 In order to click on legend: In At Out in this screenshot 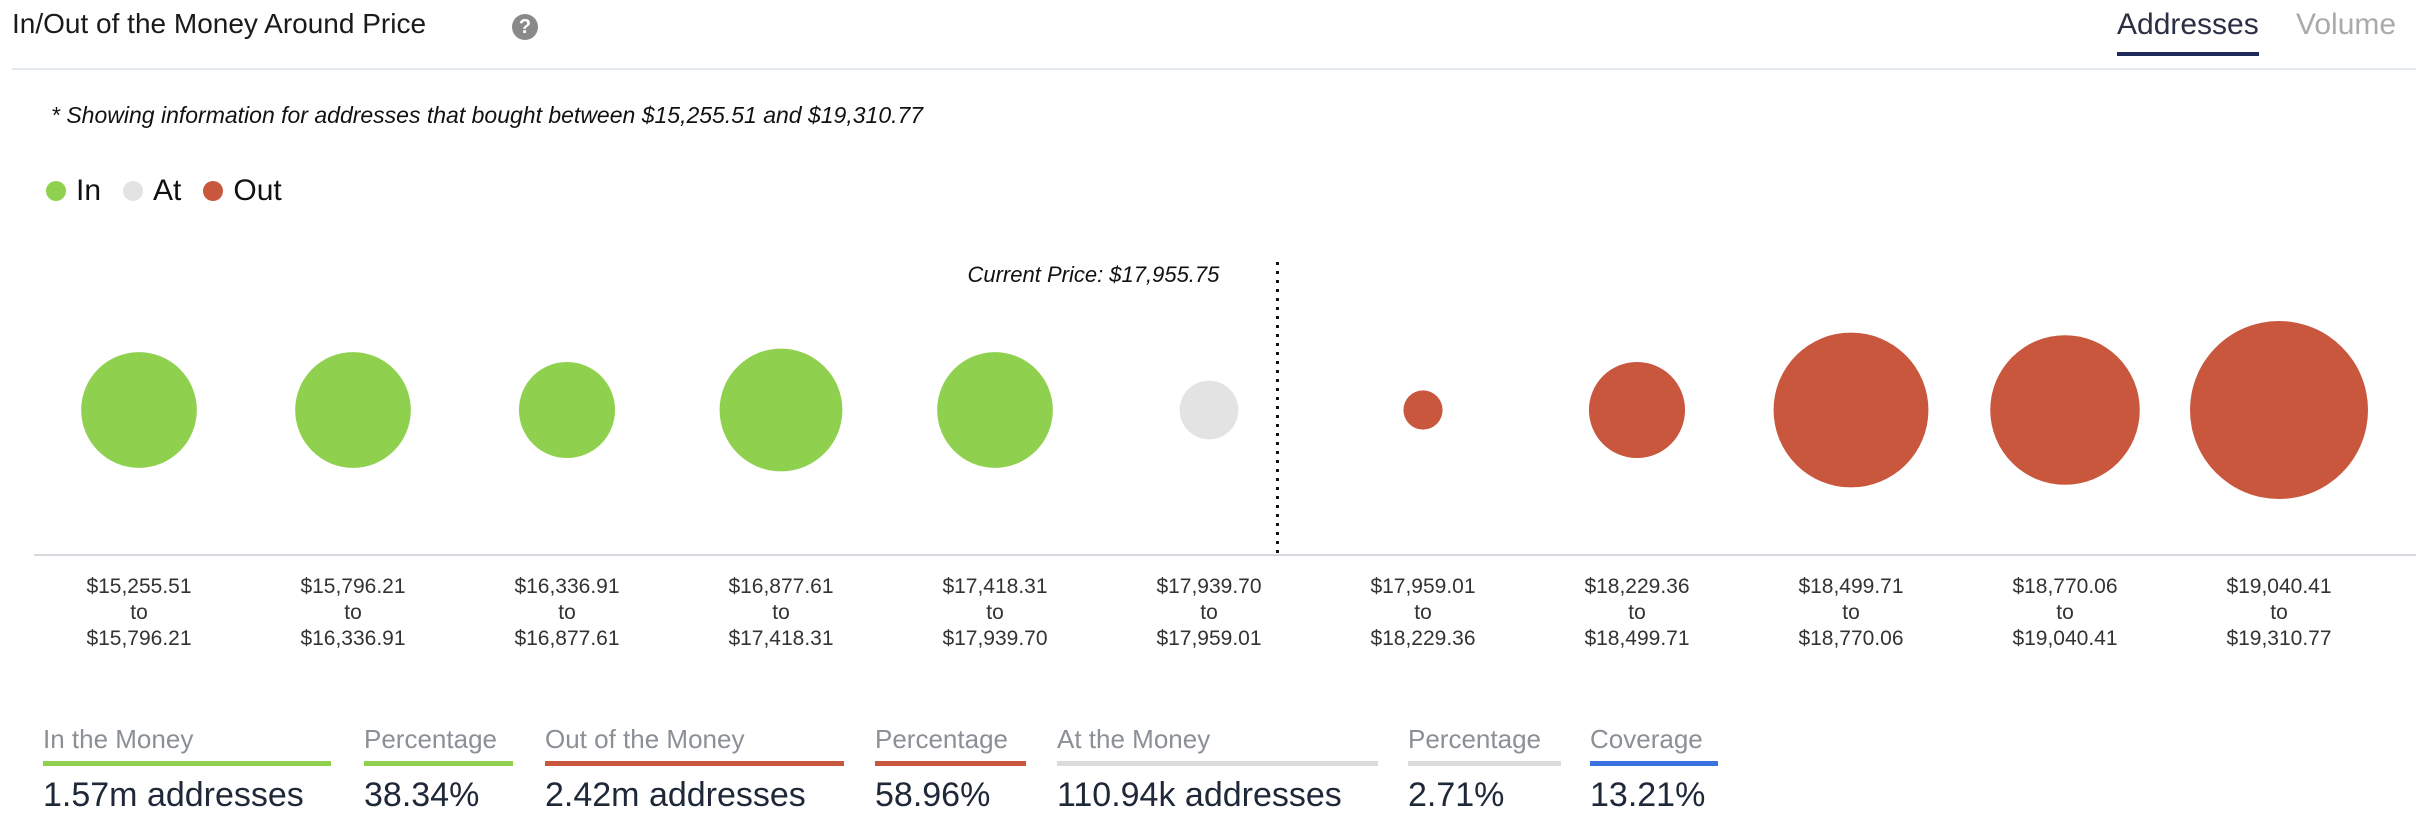, I will do `click(164, 191)`.